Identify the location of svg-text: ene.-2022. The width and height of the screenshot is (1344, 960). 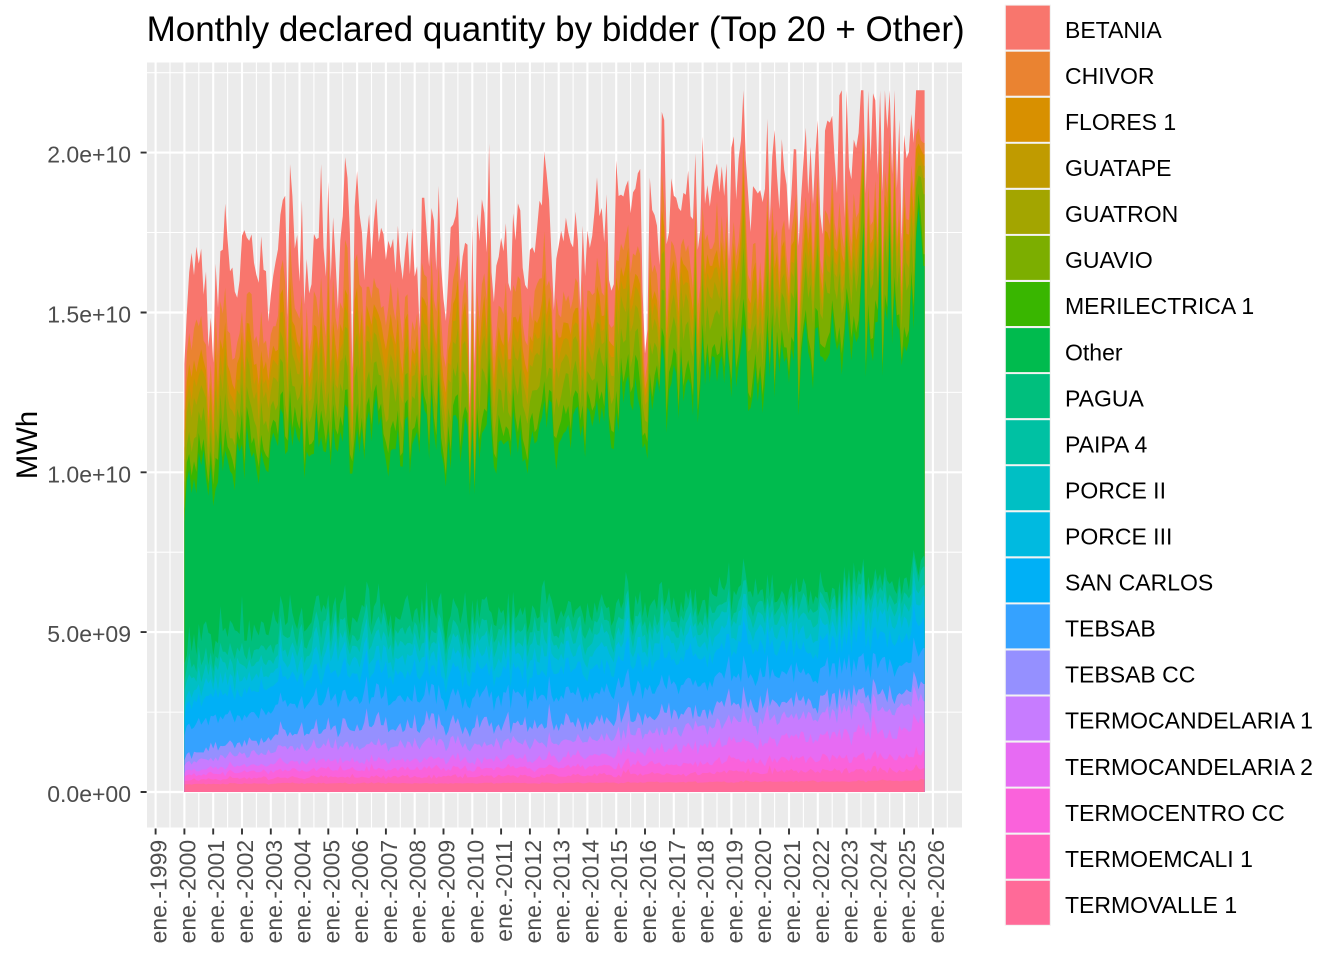
(821, 892).